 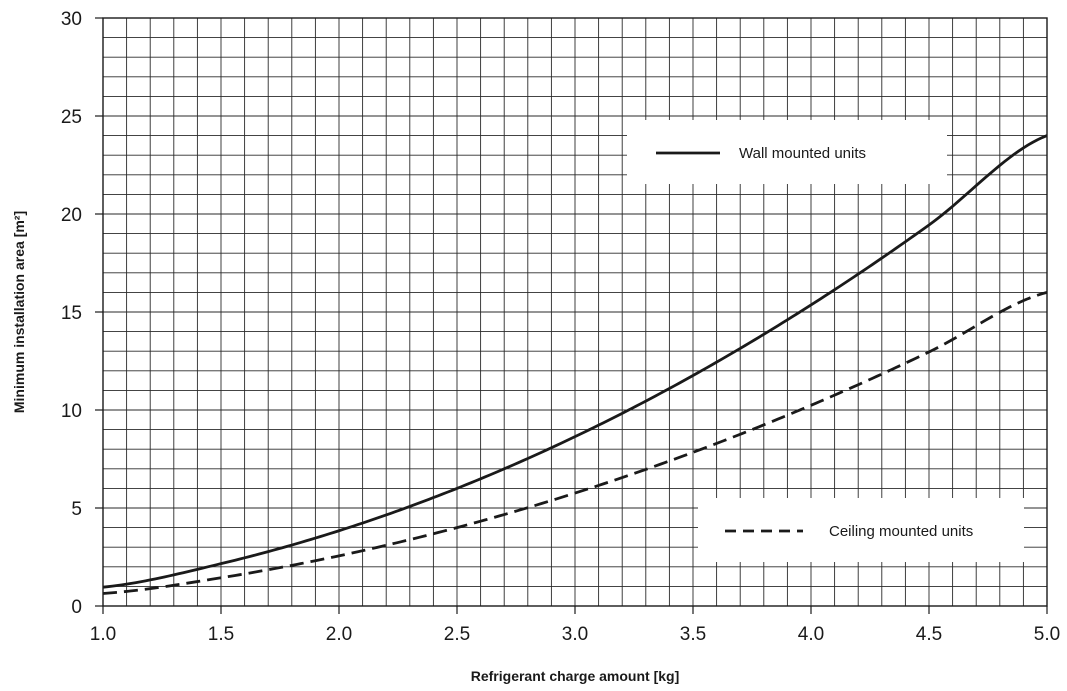 What do you see at coordinates (1047, 634) in the screenshot?
I see `x-tick-label: 5.0` at bounding box center [1047, 634].